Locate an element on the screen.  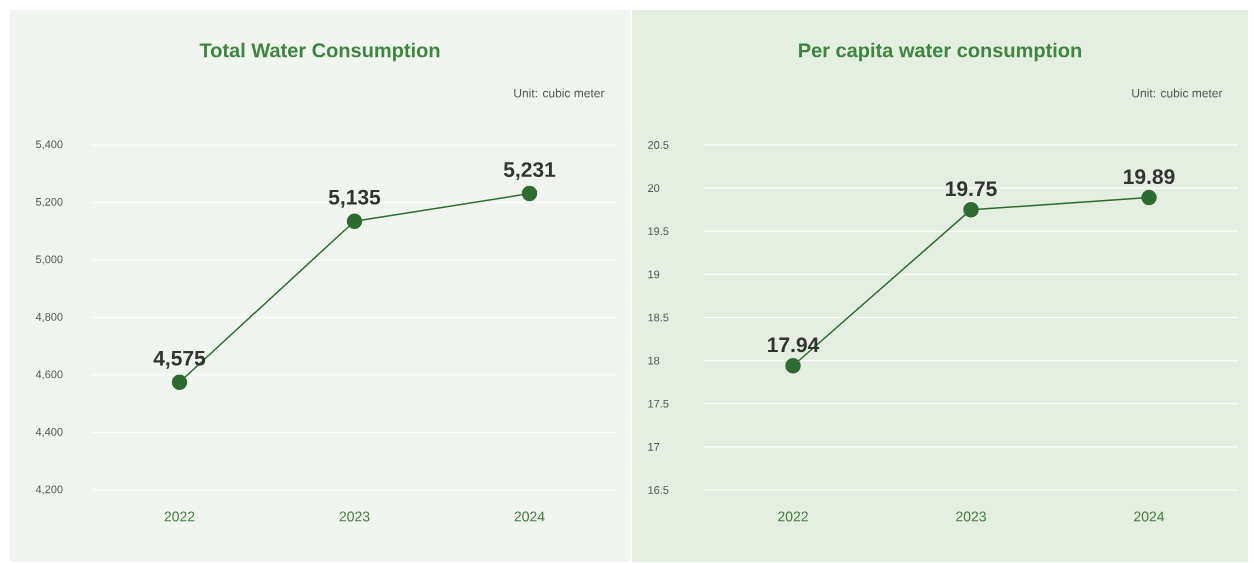
y-tick-label: 5,400 is located at coordinates (49, 145).